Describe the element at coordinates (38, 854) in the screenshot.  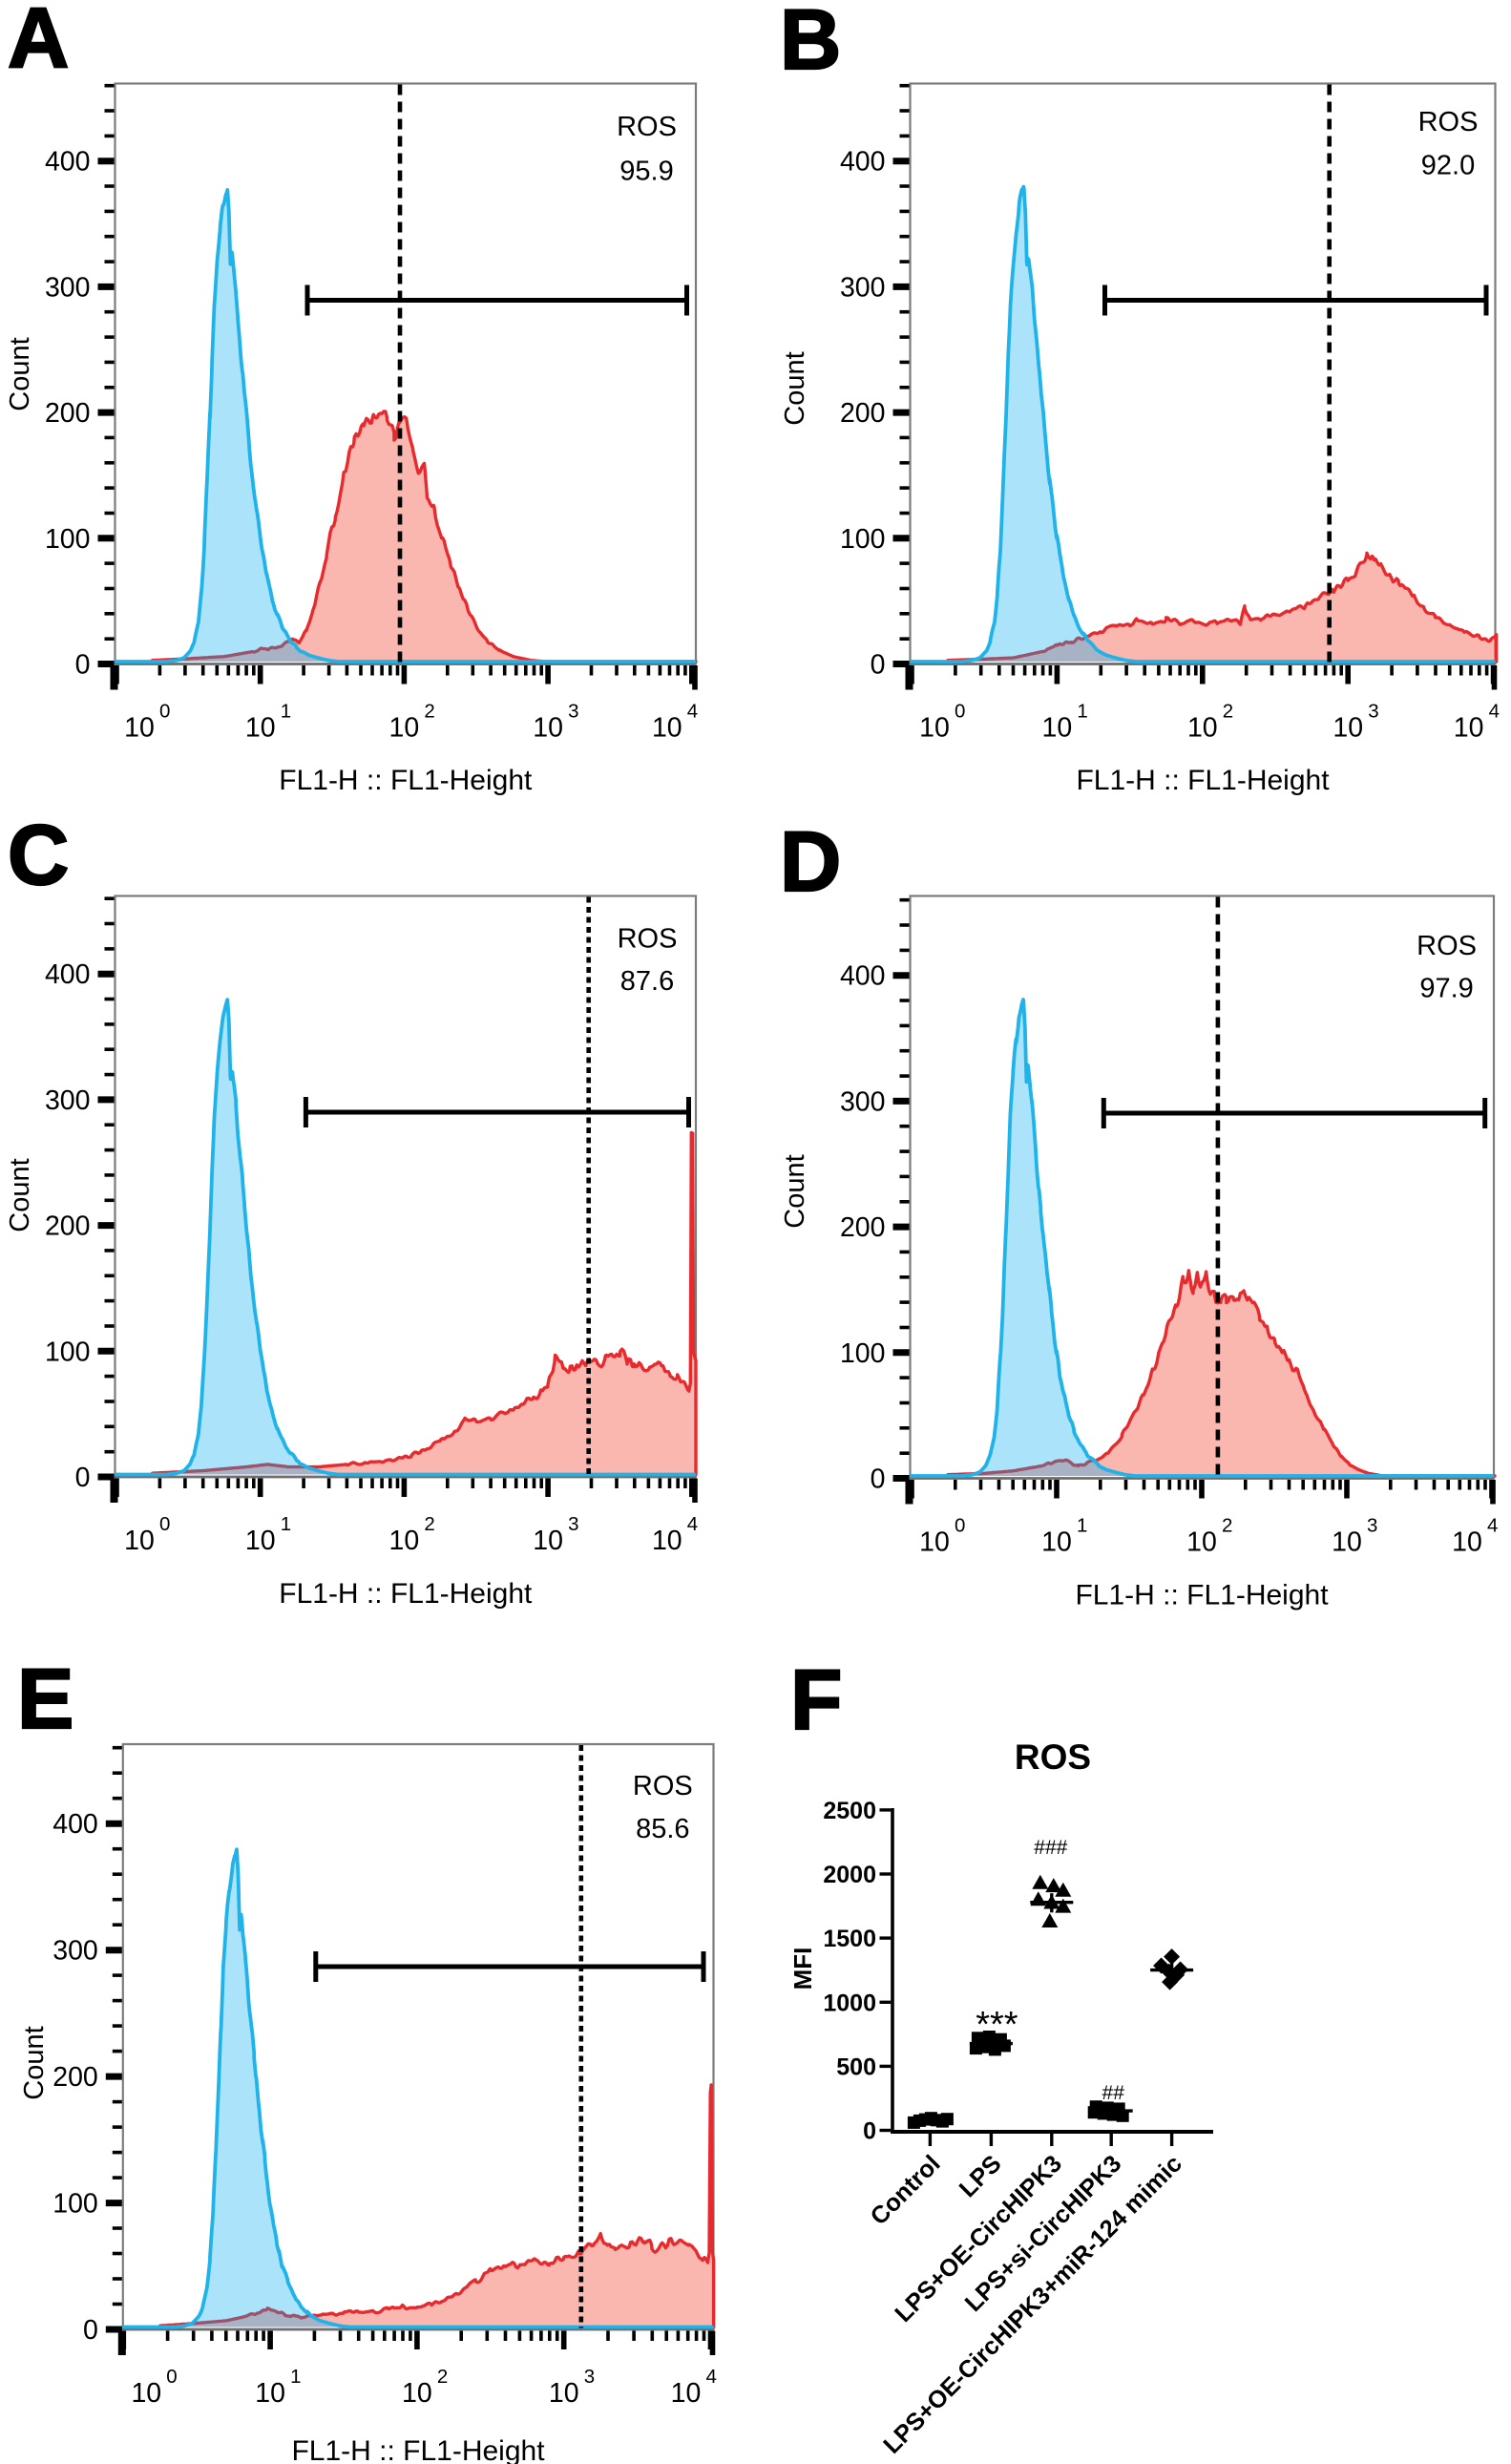
I see `svg-text: C` at that location.